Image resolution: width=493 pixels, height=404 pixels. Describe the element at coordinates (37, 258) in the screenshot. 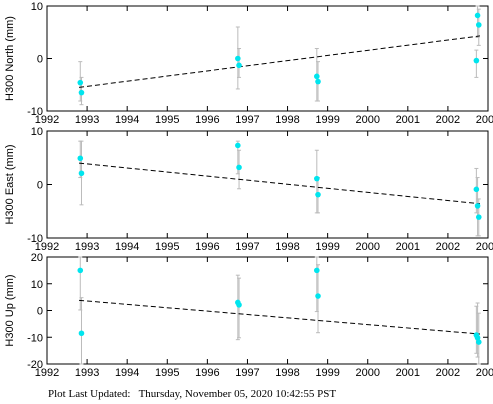

I see `y-tick-label: 20` at that location.